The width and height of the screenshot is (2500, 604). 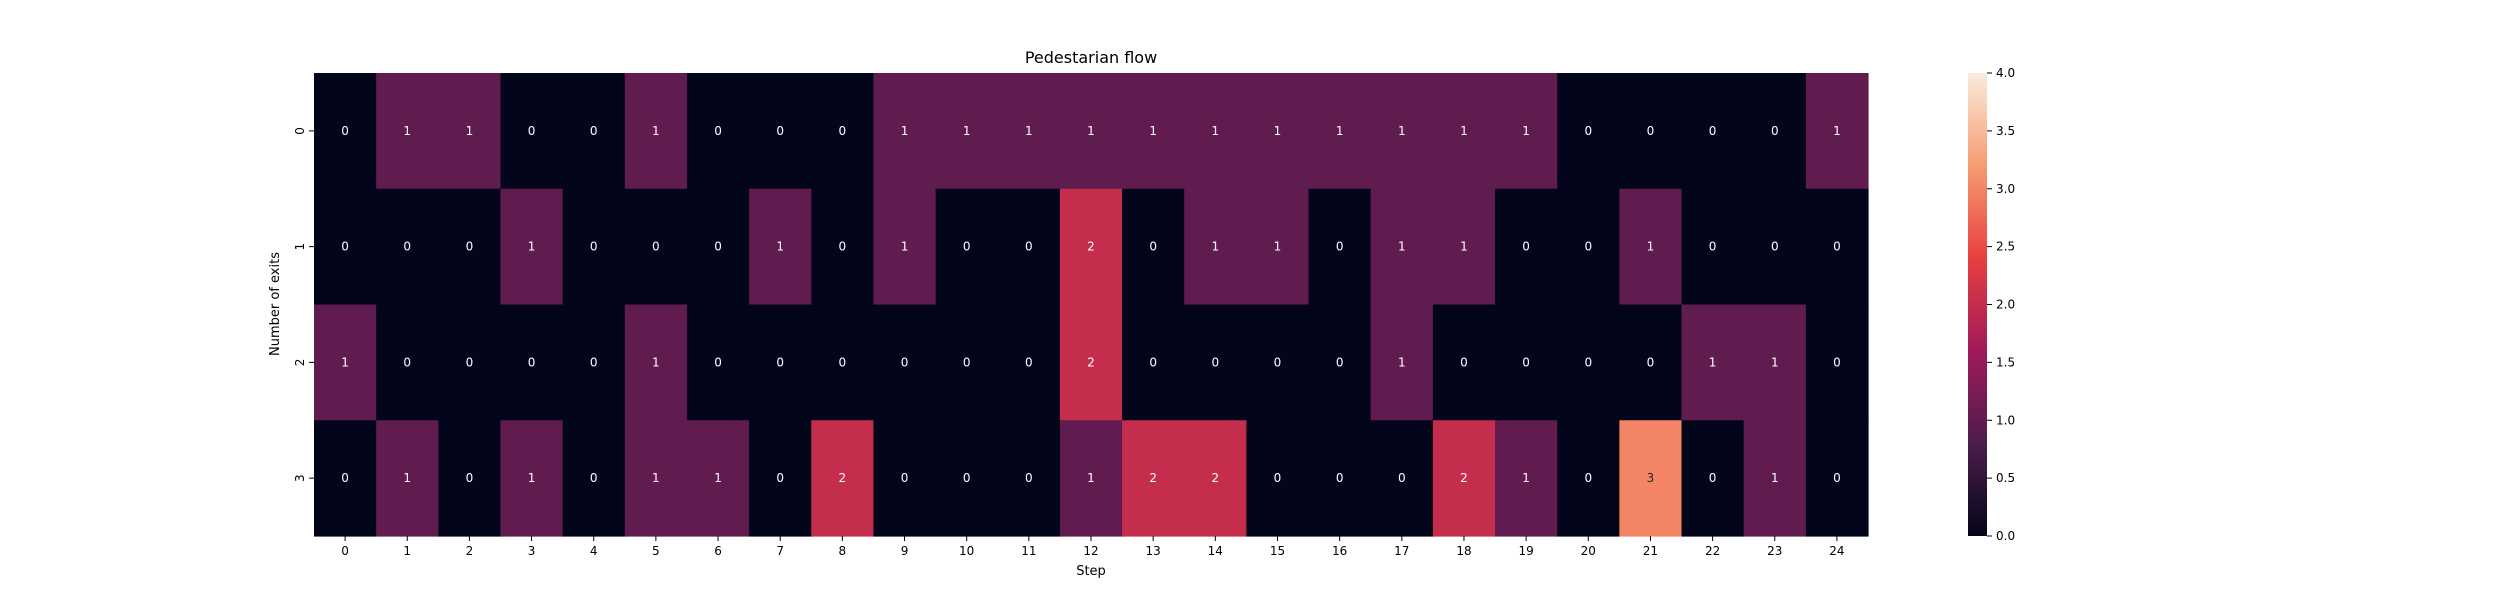 I want to click on x-tick-label-8: 8, so click(x=843, y=551).